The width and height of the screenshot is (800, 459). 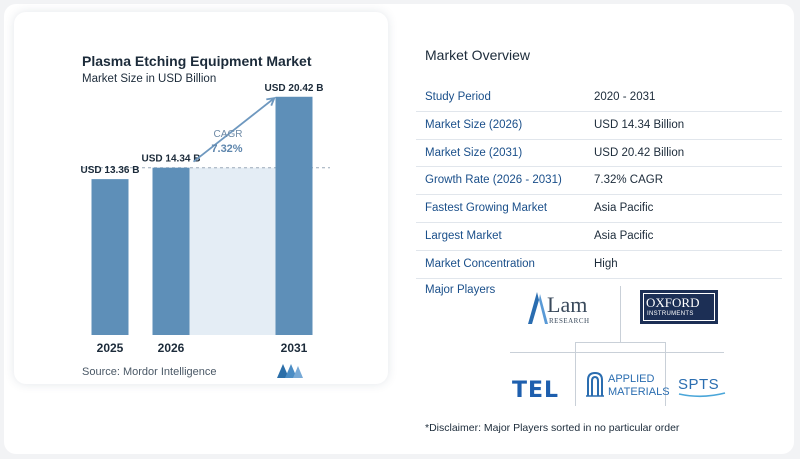 I want to click on applied-line1: APPLIED, so click(x=631, y=379).